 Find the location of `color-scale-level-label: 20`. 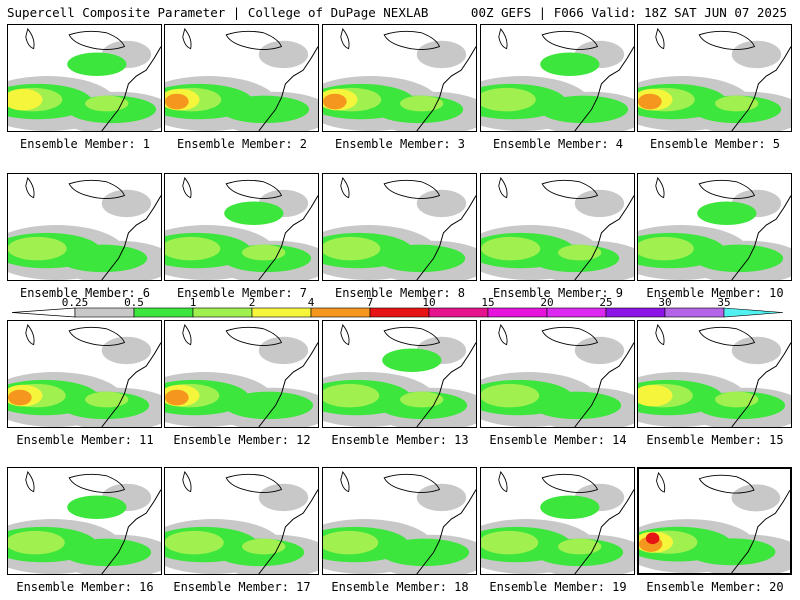

color-scale-level-label: 20 is located at coordinates (547, 302).